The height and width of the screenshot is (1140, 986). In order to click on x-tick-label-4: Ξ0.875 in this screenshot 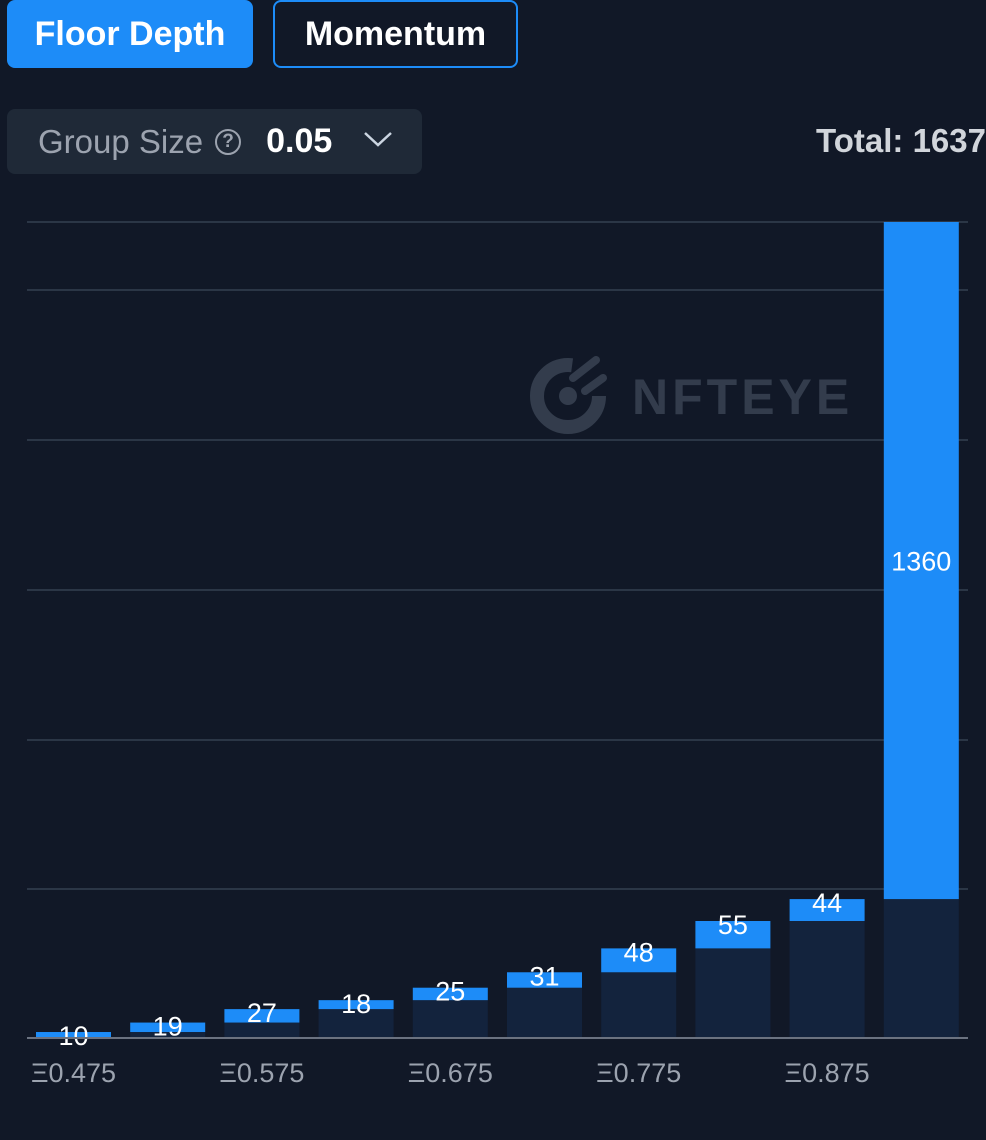, I will do `click(827, 1073)`.